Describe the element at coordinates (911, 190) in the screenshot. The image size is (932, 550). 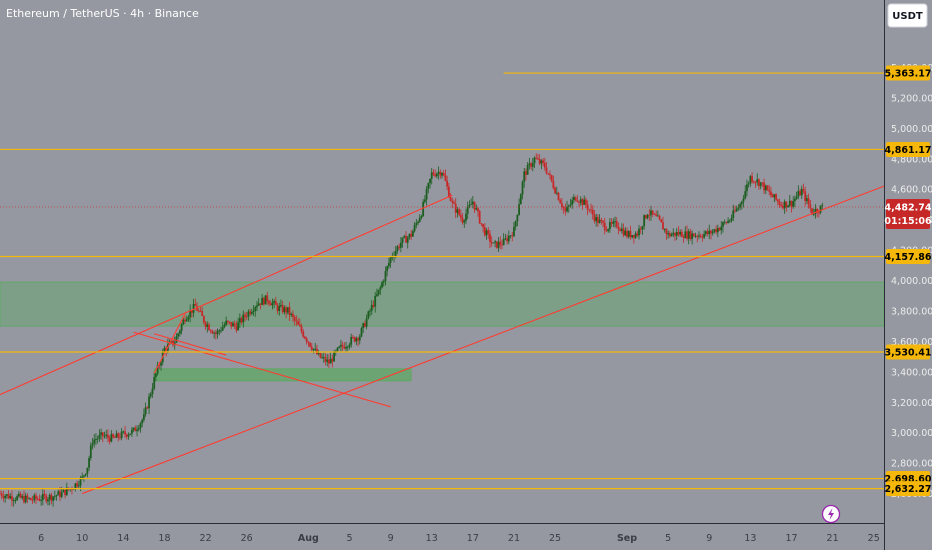
I see `y-axis-tick-label: 4,600.00` at that location.